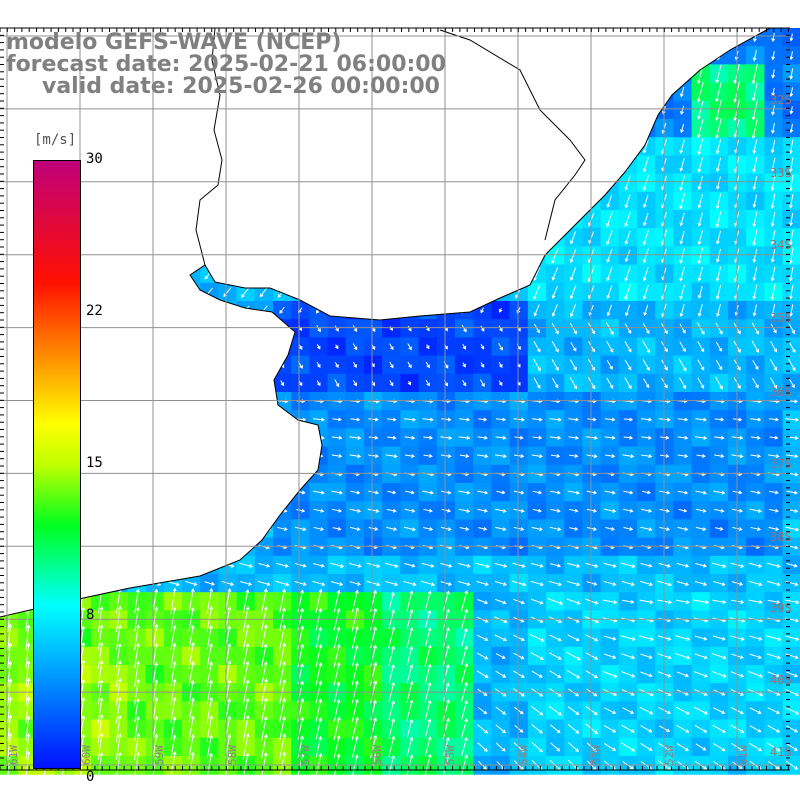 Image resolution: width=800 pixels, height=800 pixels. Describe the element at coordinates (450, 755) in the screenshot. I see `lon-label: 55W` at that location.